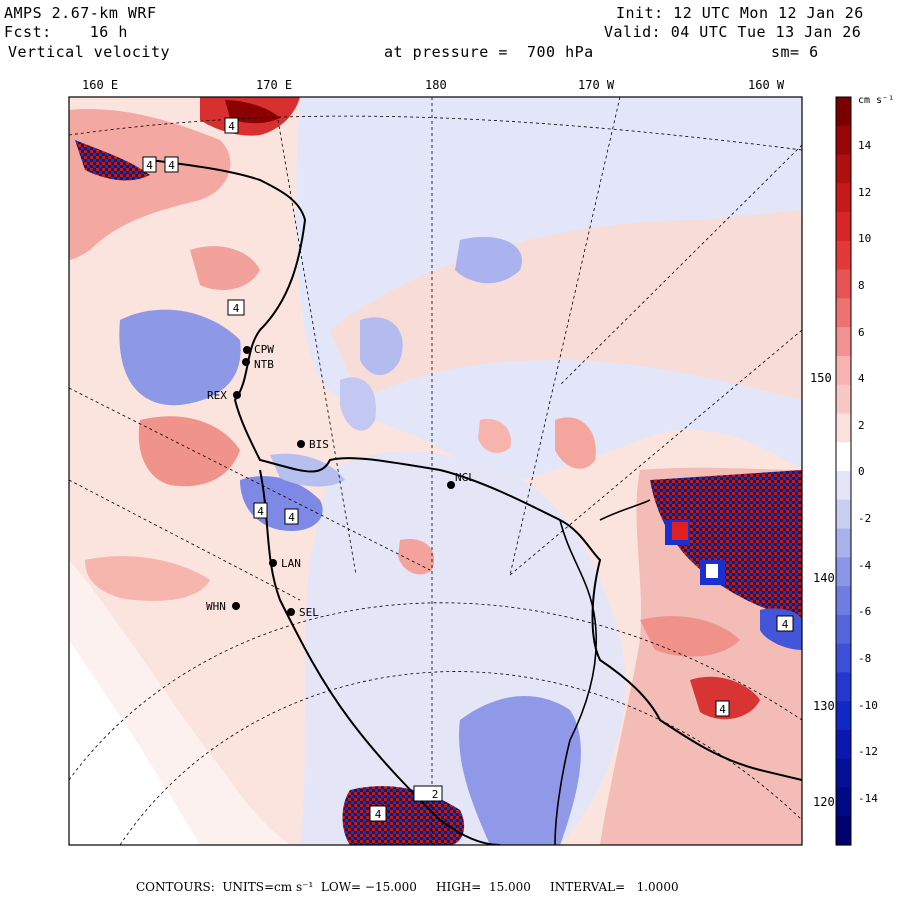  I want to click on model-title: AMPS 2.67-km WRF, so click(80, 13).